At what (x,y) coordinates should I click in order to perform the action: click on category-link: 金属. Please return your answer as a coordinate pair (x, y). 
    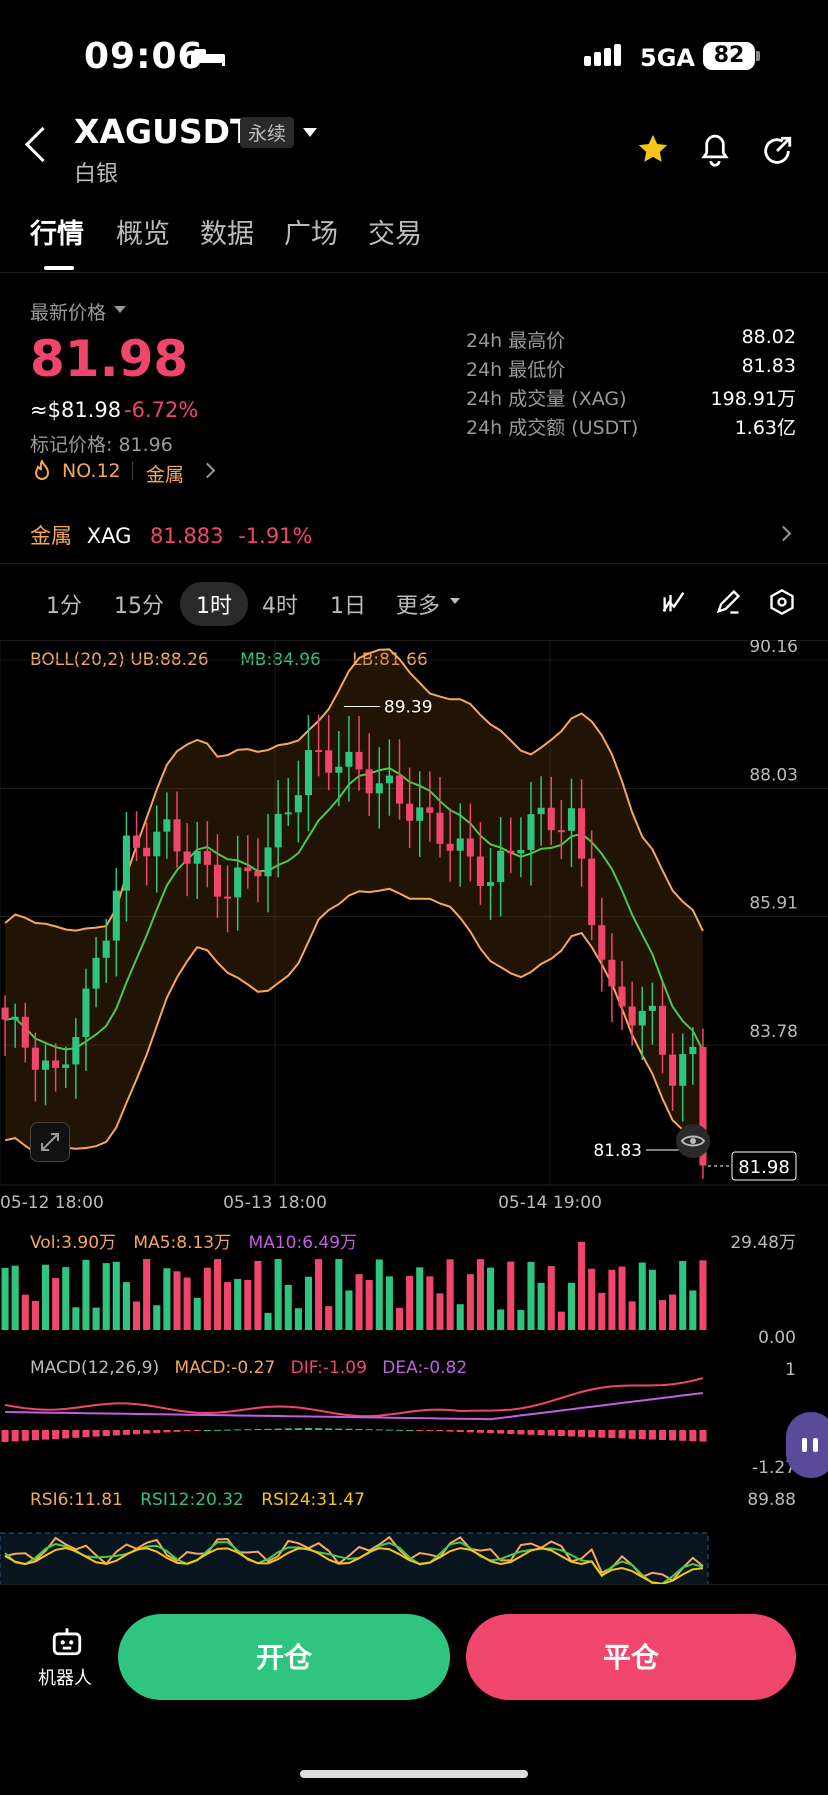
    Looking at the image, I should click on (165, 475).